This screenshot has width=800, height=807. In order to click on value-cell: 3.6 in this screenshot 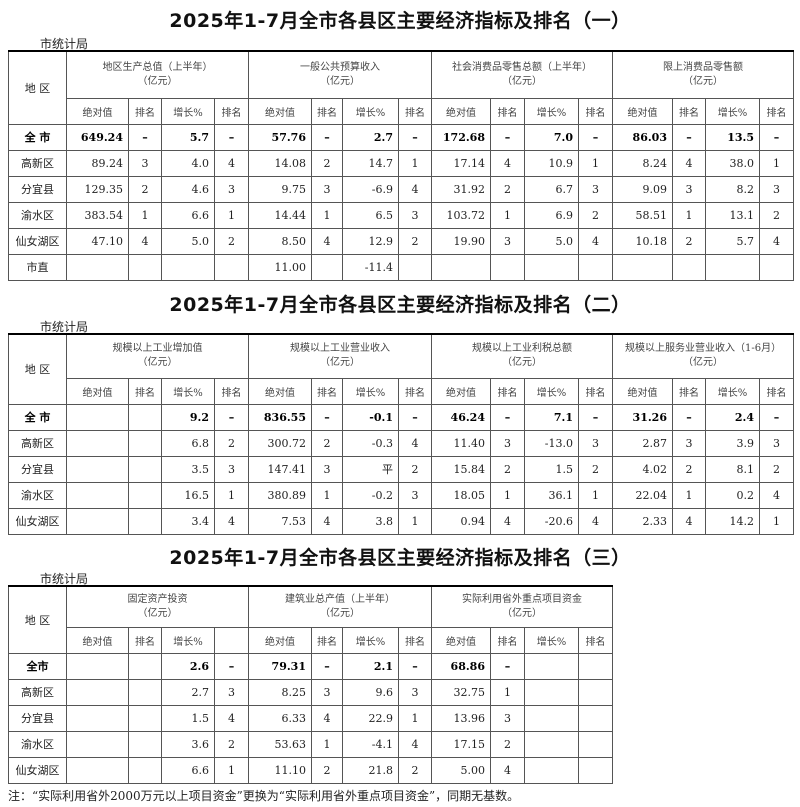, I will do `click(188, 744)`.